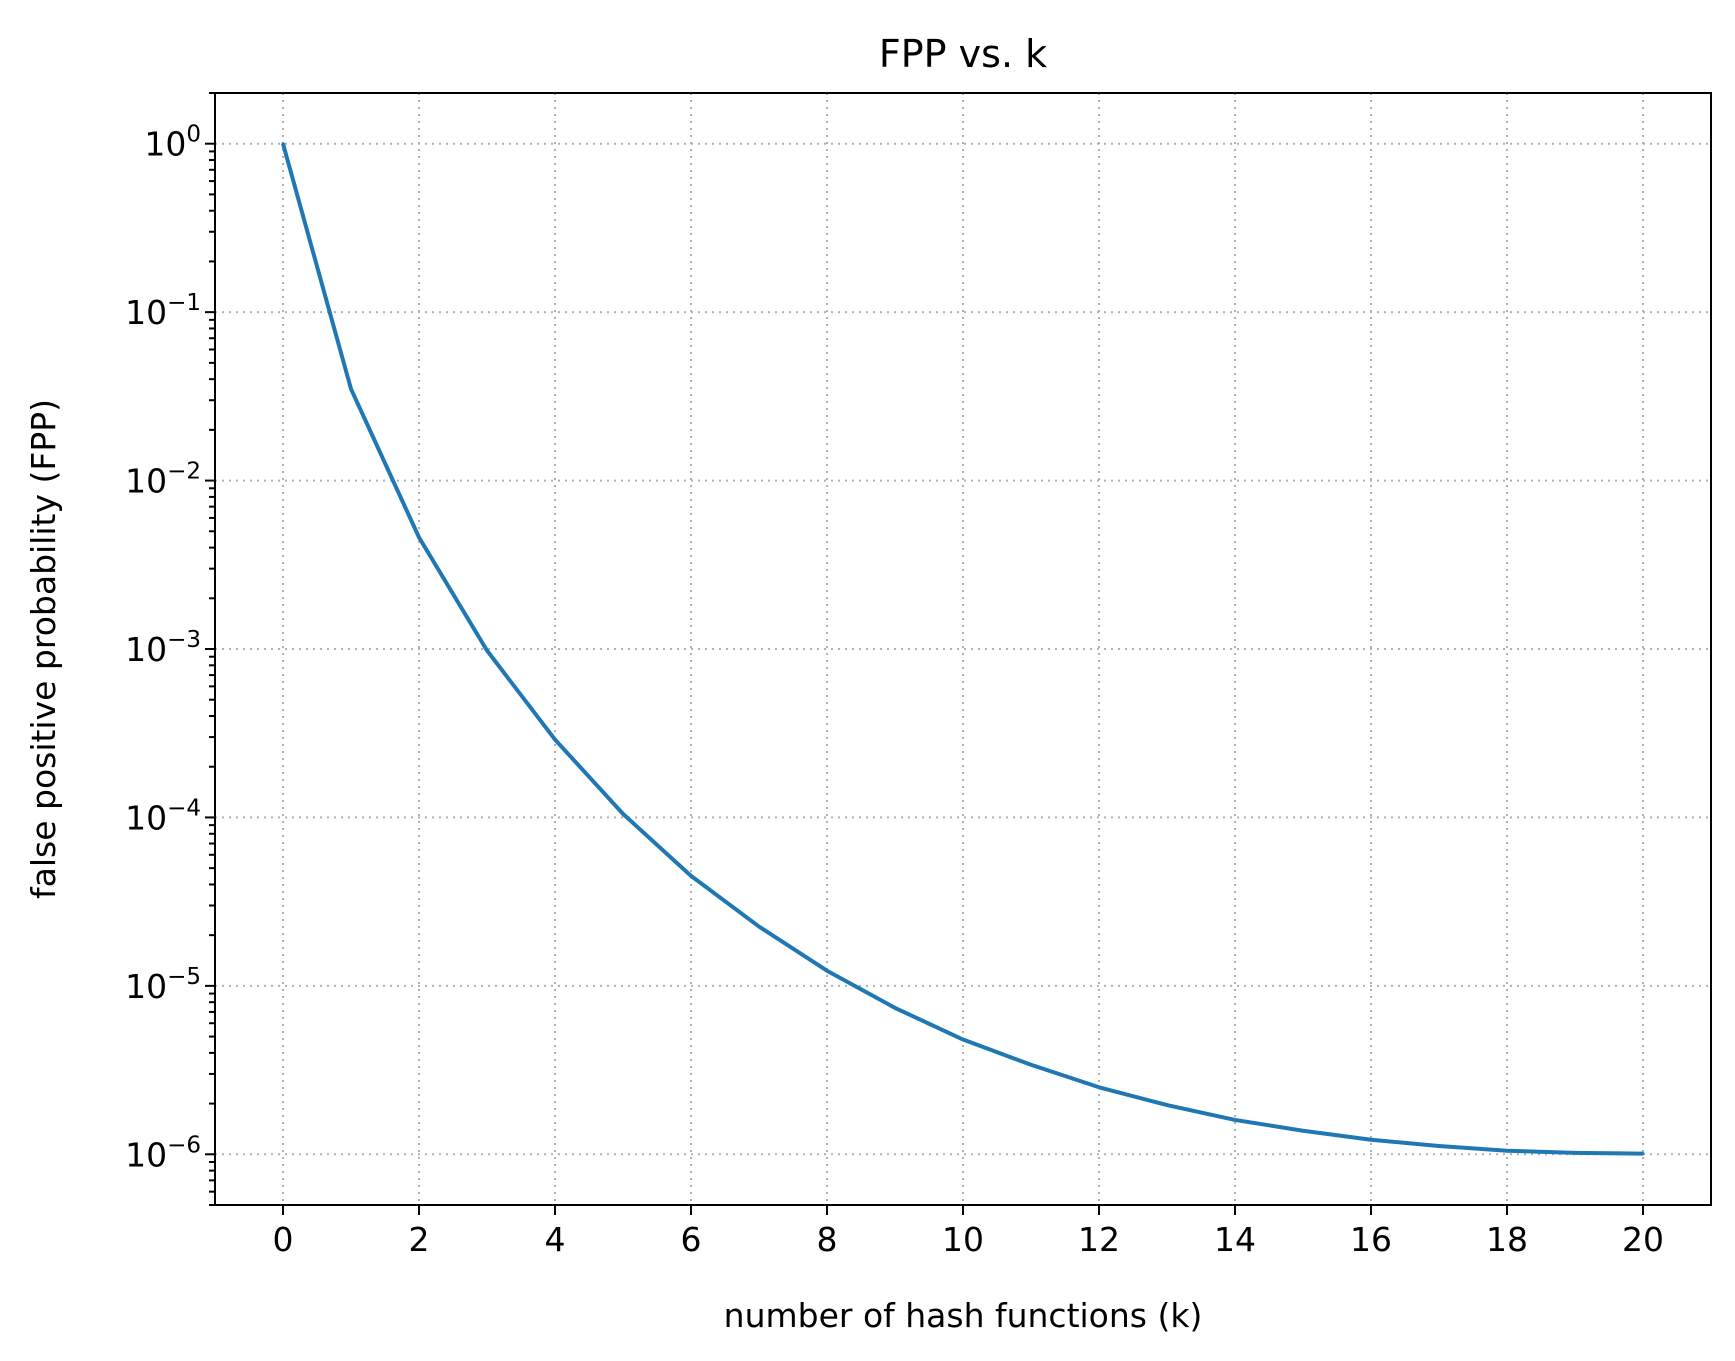  What do you see at coordinates (419, 1239) in the screenshot?
I see `x-tick-label: 2` at bounding box center [419, 1239].